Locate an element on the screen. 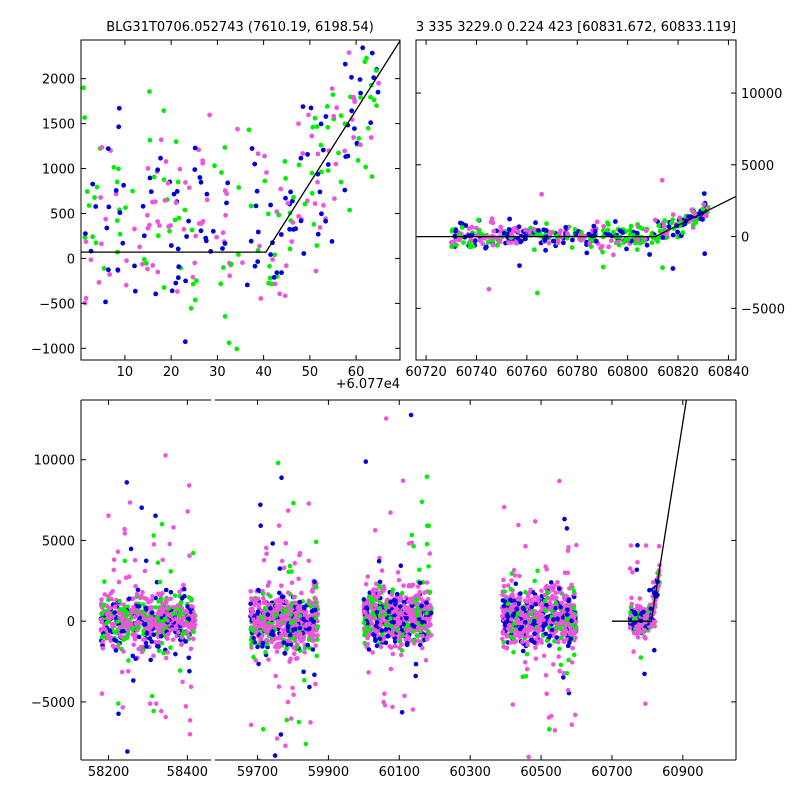 The width and height of the screenshot is (800, 804). x-tick-label: 50 is located at coordinates (310, 372).